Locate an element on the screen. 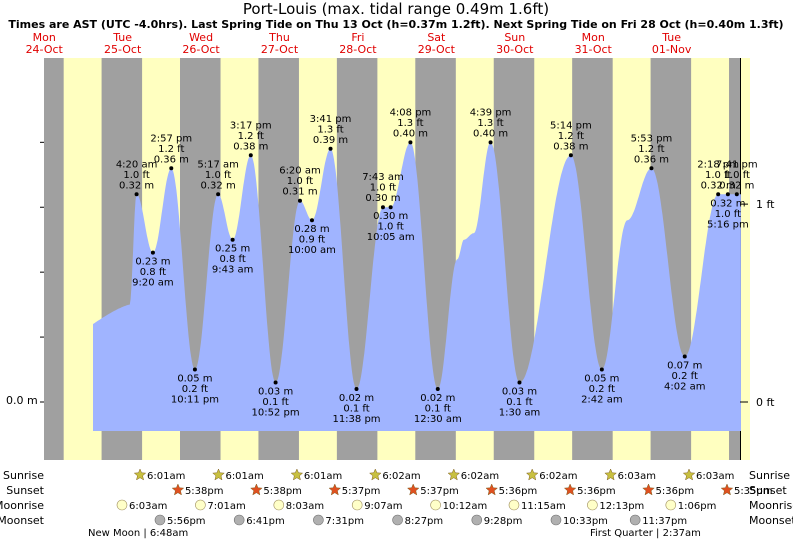 The width and height of the screenshot is (793, 539). row-label-right: Moonset is located at coordinates (771, 520).